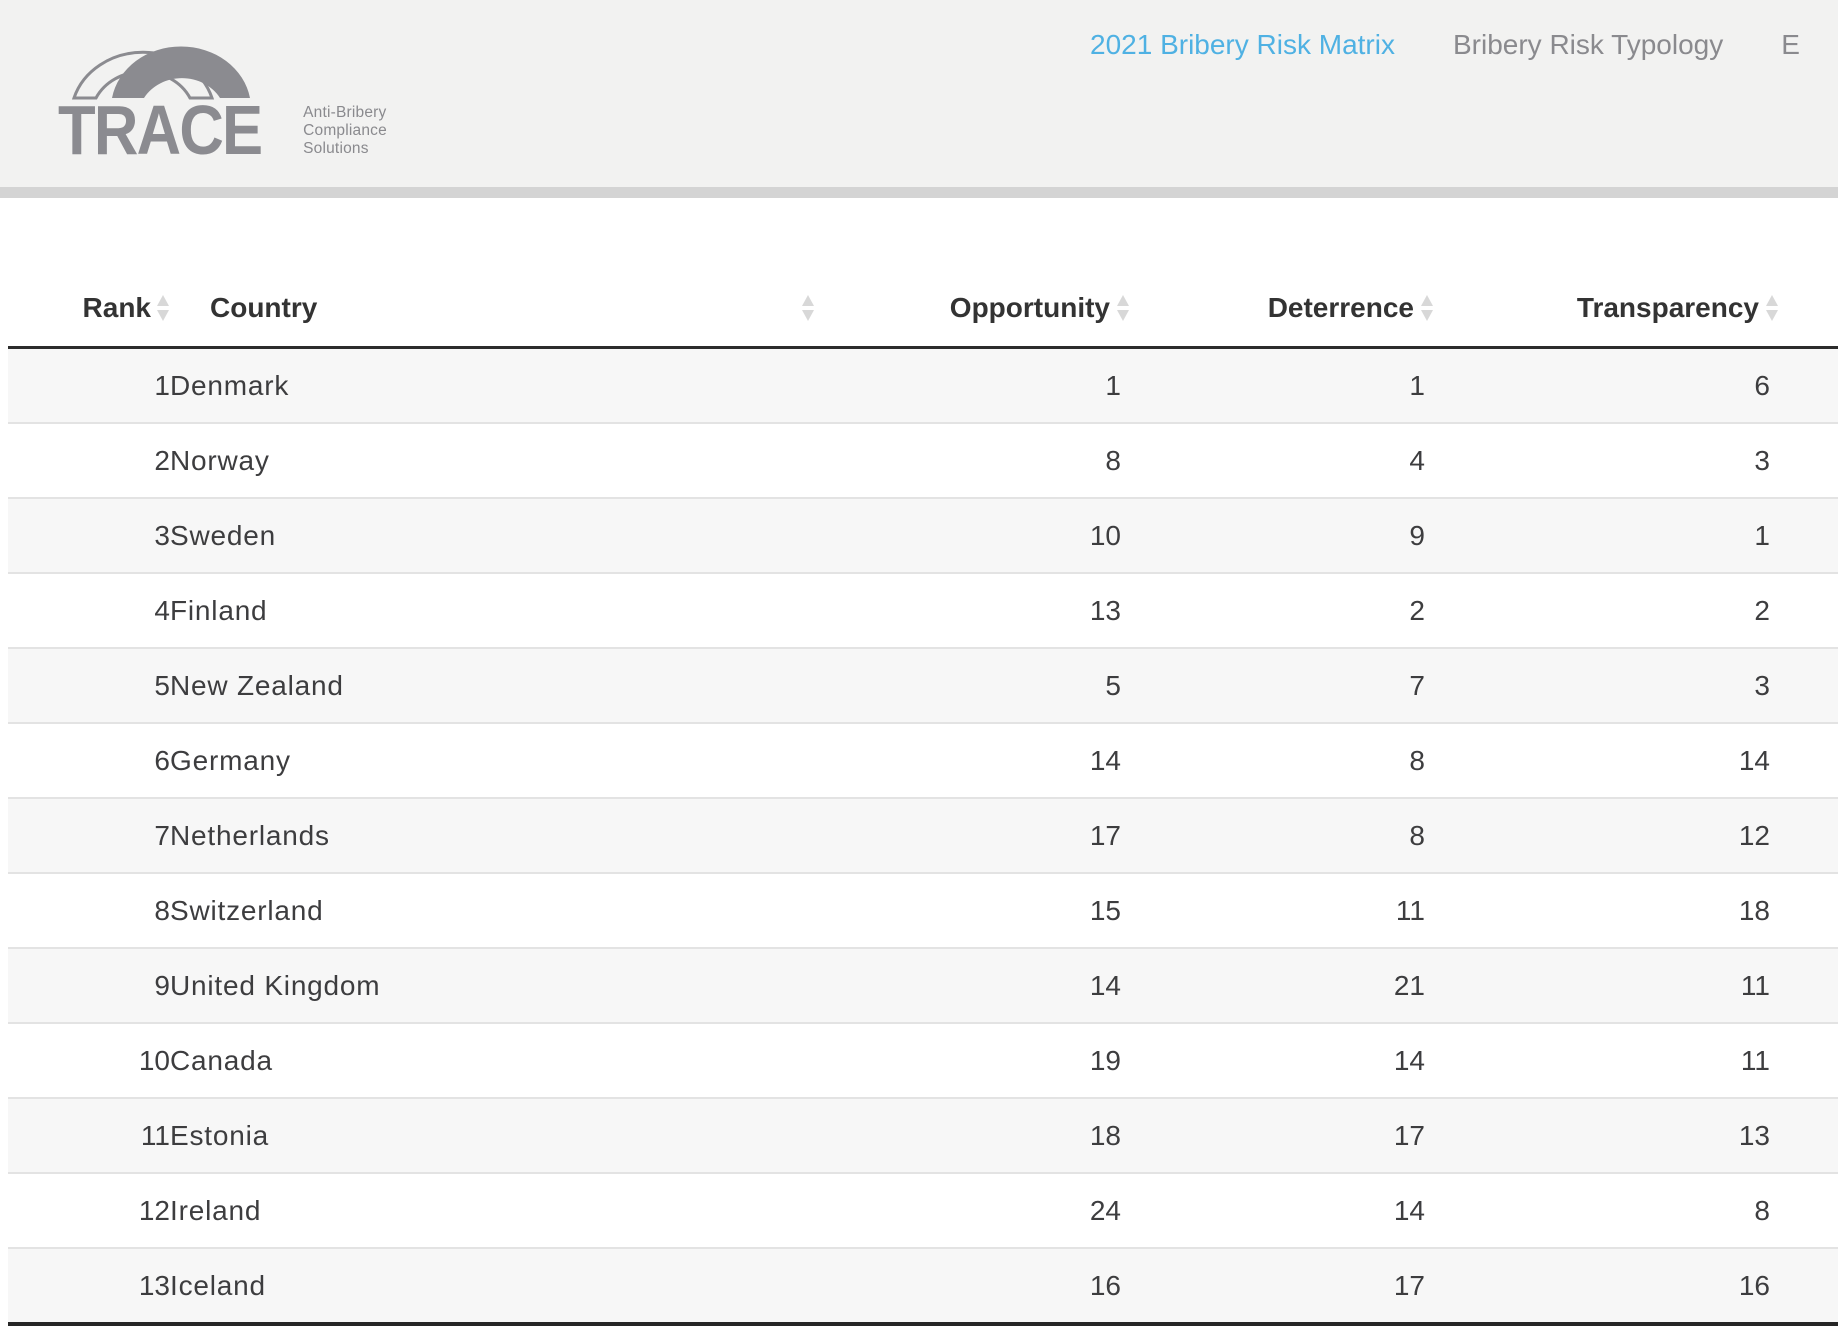 This screenshot has height=1332, width=1838. I want to click on table-row: 10 Canada 19 14 11, so click(923, 1060).